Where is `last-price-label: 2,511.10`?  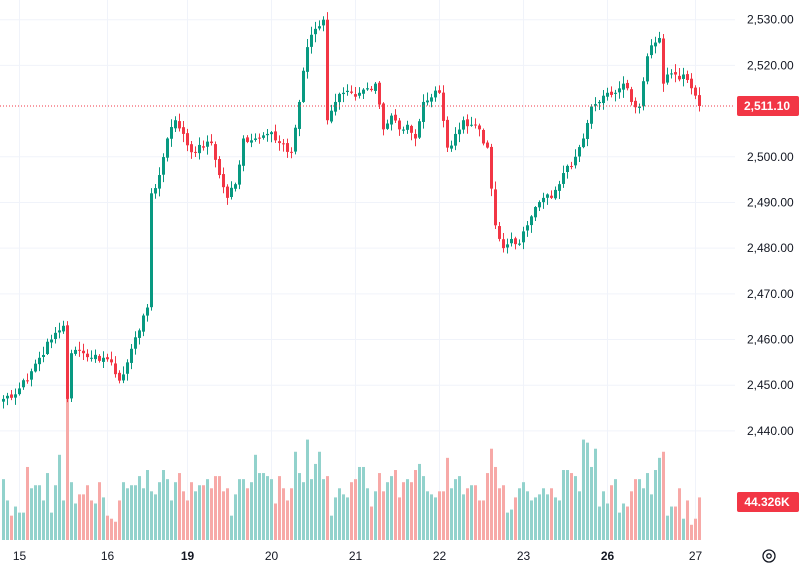
last-price-label: 2,511.10 is located at coordinates (767, 106).